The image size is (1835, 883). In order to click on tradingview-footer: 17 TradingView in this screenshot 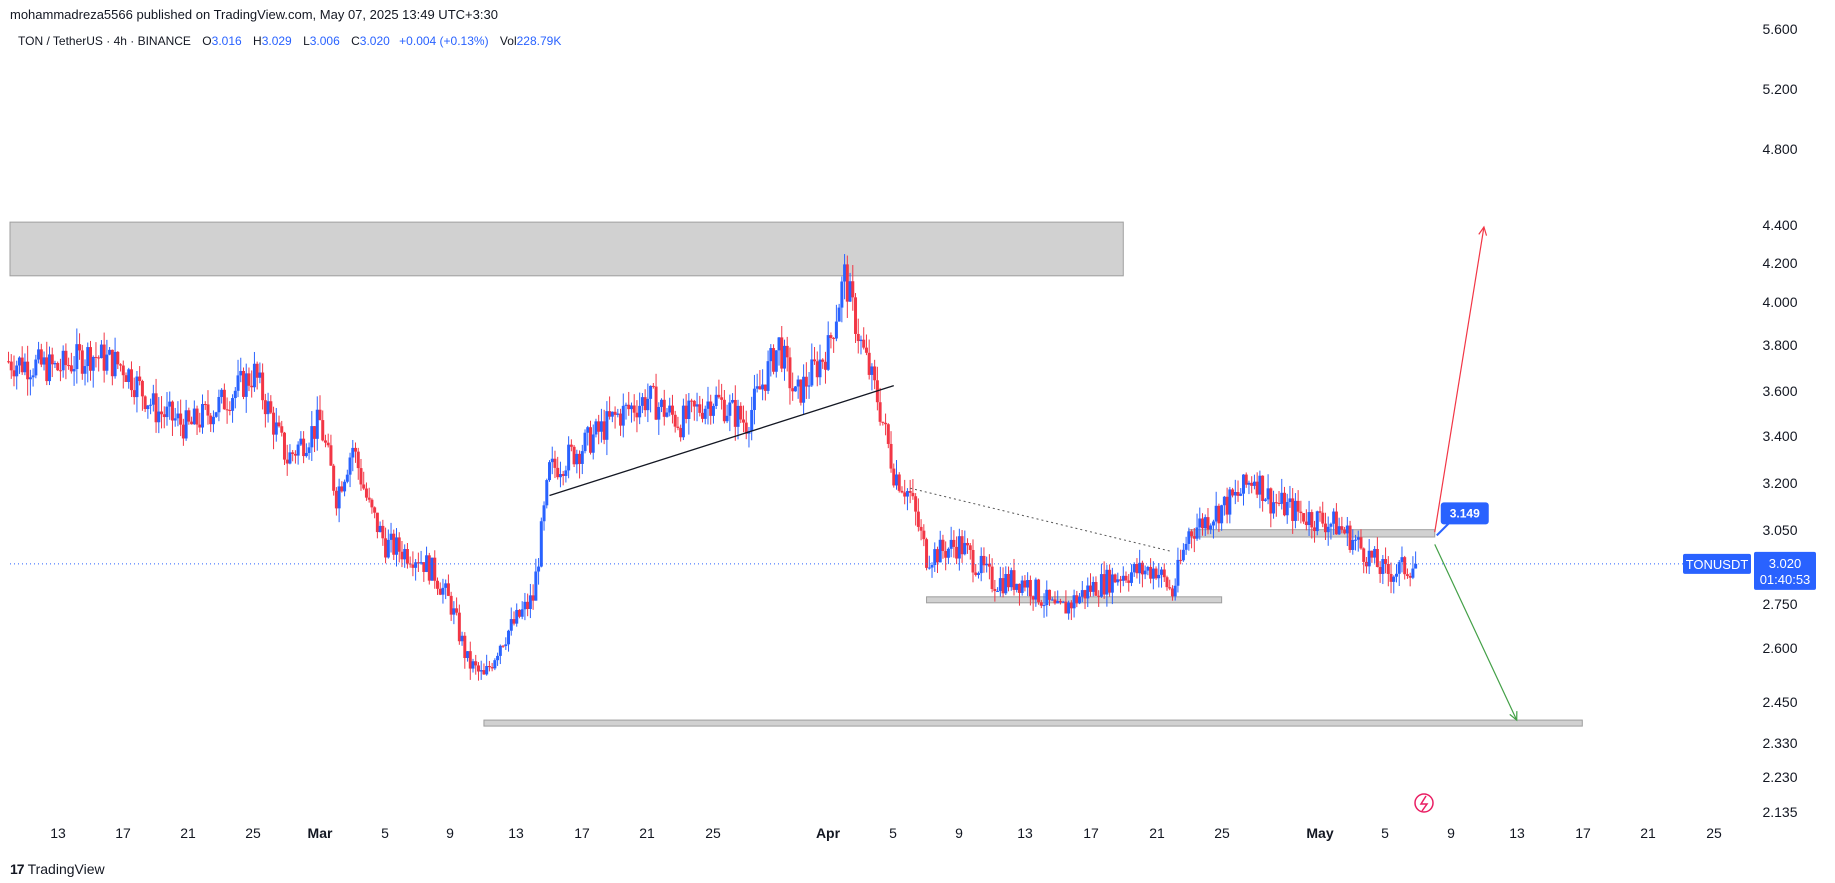, I will do `click(57, 869)`.